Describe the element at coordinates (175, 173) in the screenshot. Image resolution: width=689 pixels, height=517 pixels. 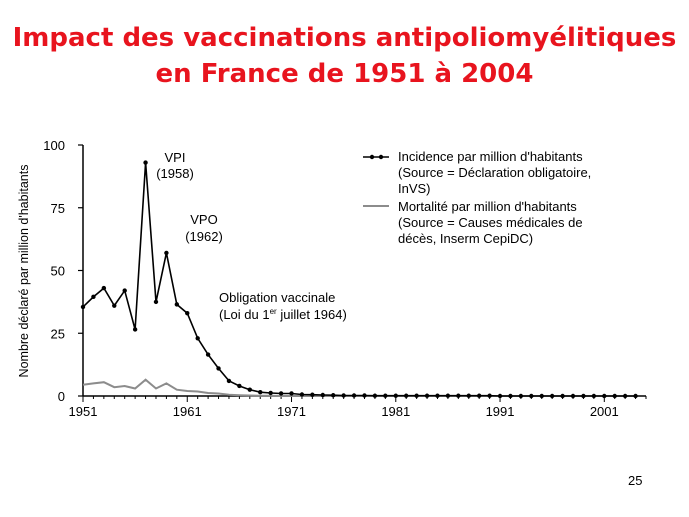
I see `annotation-vpi-year: (1958)` at that location.